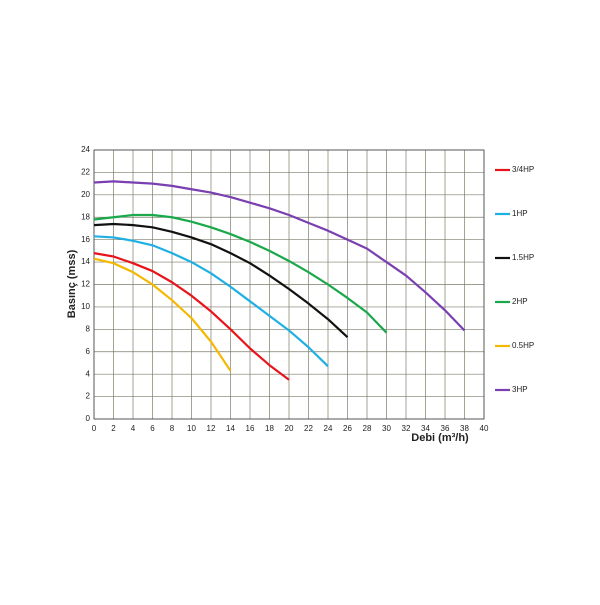  I want to click on x-tick-label: 4, so click(133, 428).